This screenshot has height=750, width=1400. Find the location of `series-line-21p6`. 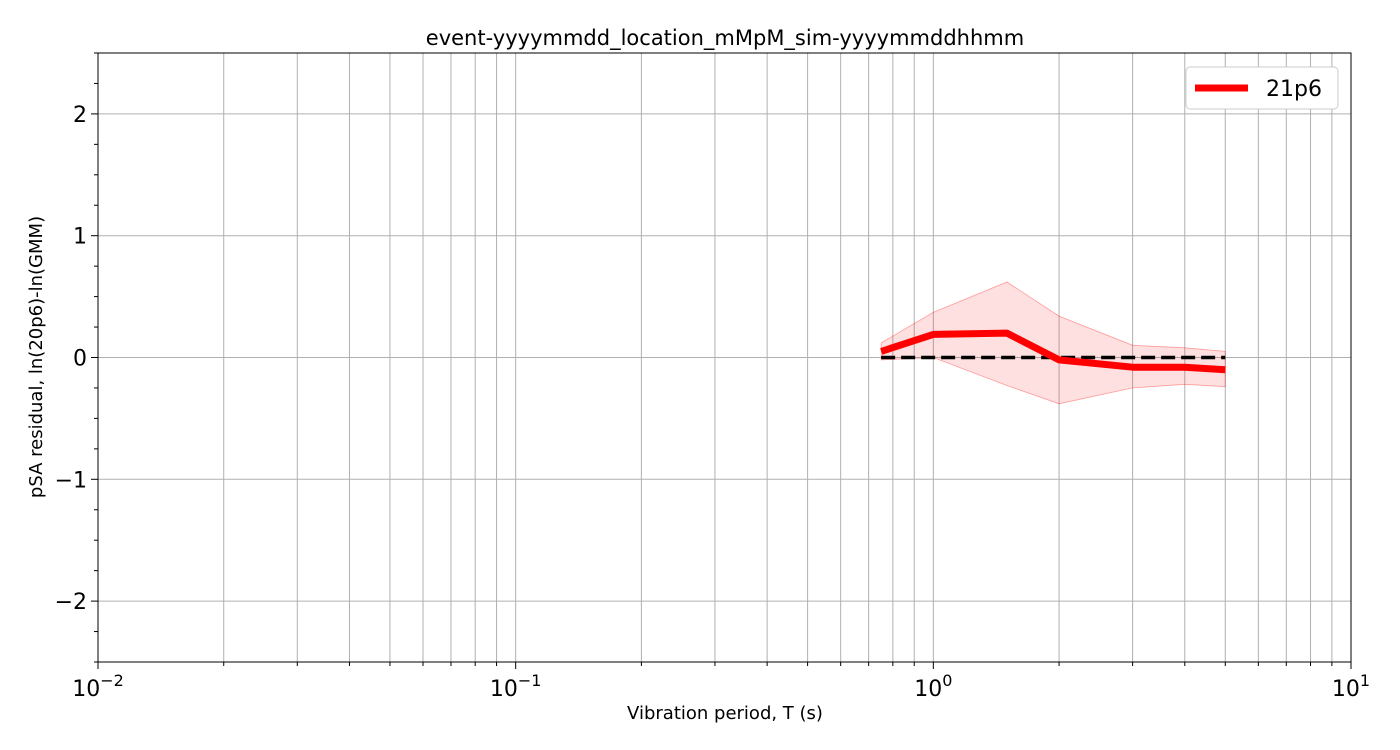

series-line-21p6 is located at coordinates (1053, 351).